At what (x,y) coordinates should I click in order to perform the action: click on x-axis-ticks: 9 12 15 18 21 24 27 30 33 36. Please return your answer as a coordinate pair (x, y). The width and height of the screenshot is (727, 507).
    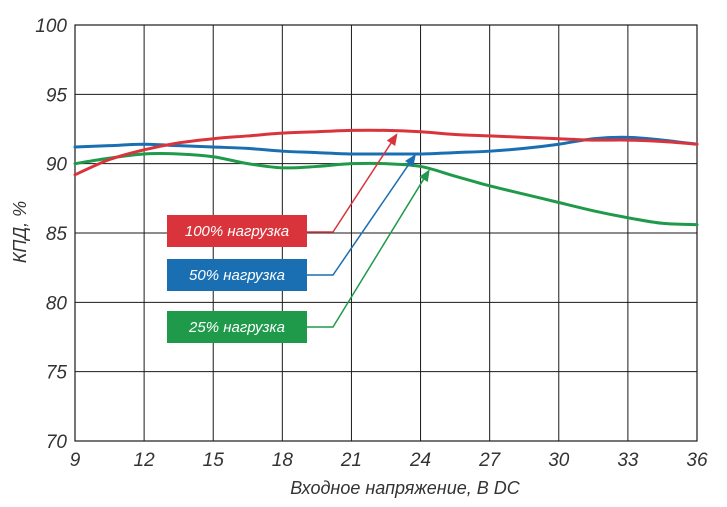
    Looking at the image, I should click on (389, 460).